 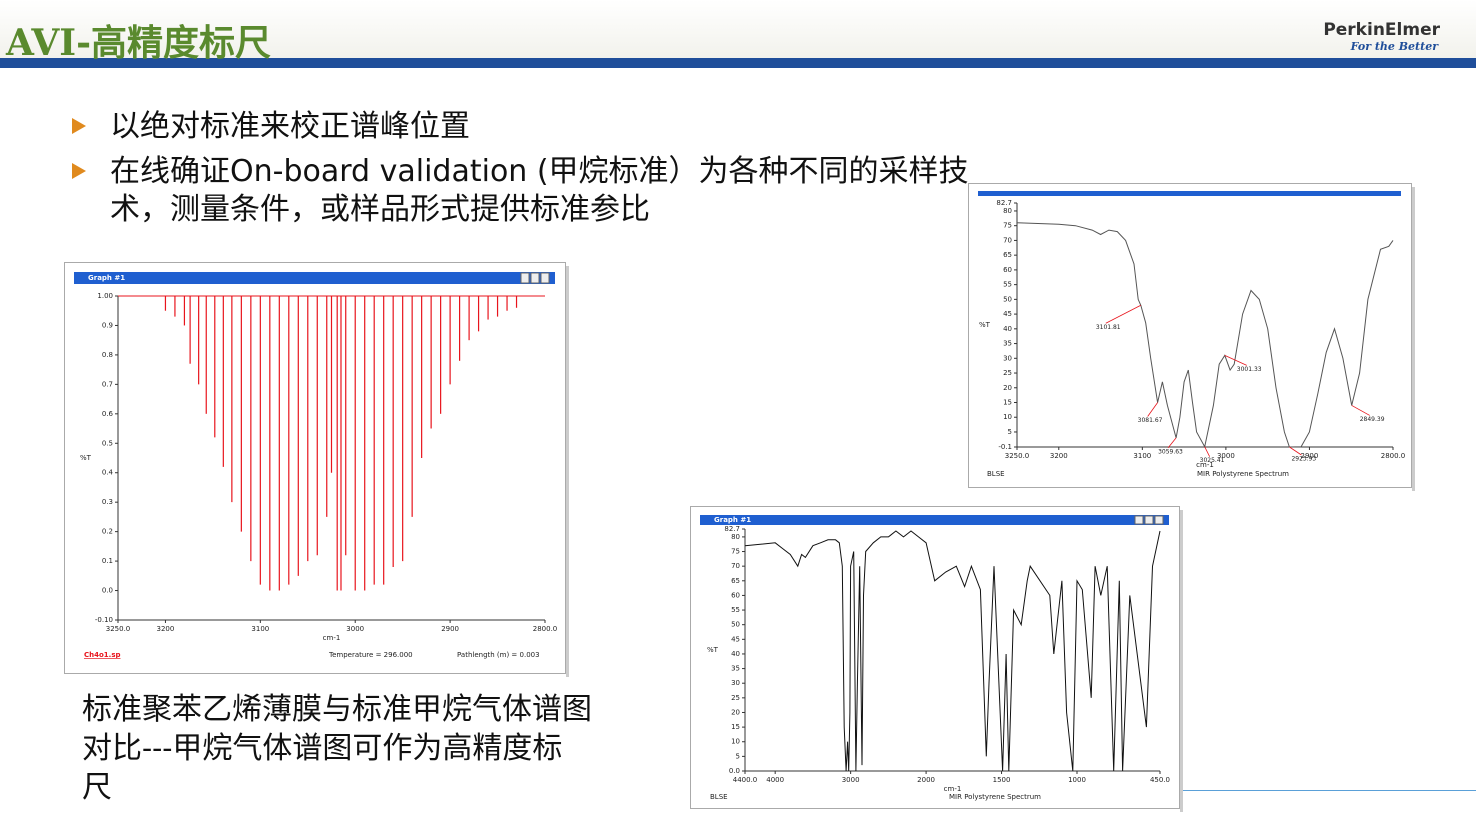 What do you see at coordinates (1150, 420) in the screenshot?
I see `annotation: 3081.67` at bounding box center [1150, 420].